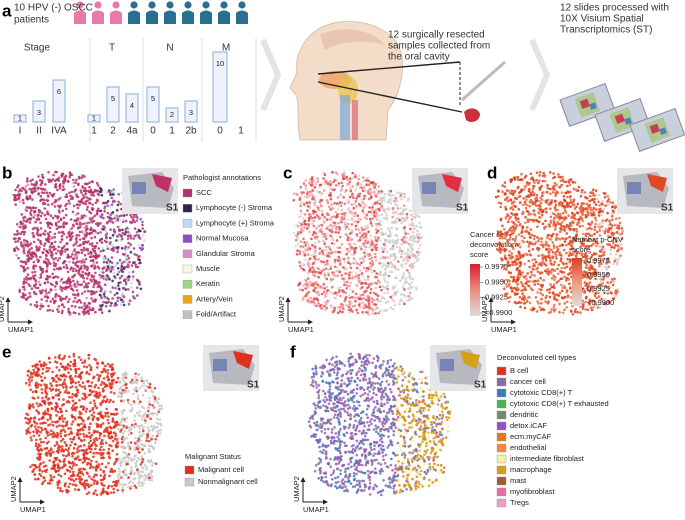  Describe the element at coordinates (94, 117) in the screenshot. I see `count-label: 1` at that location.